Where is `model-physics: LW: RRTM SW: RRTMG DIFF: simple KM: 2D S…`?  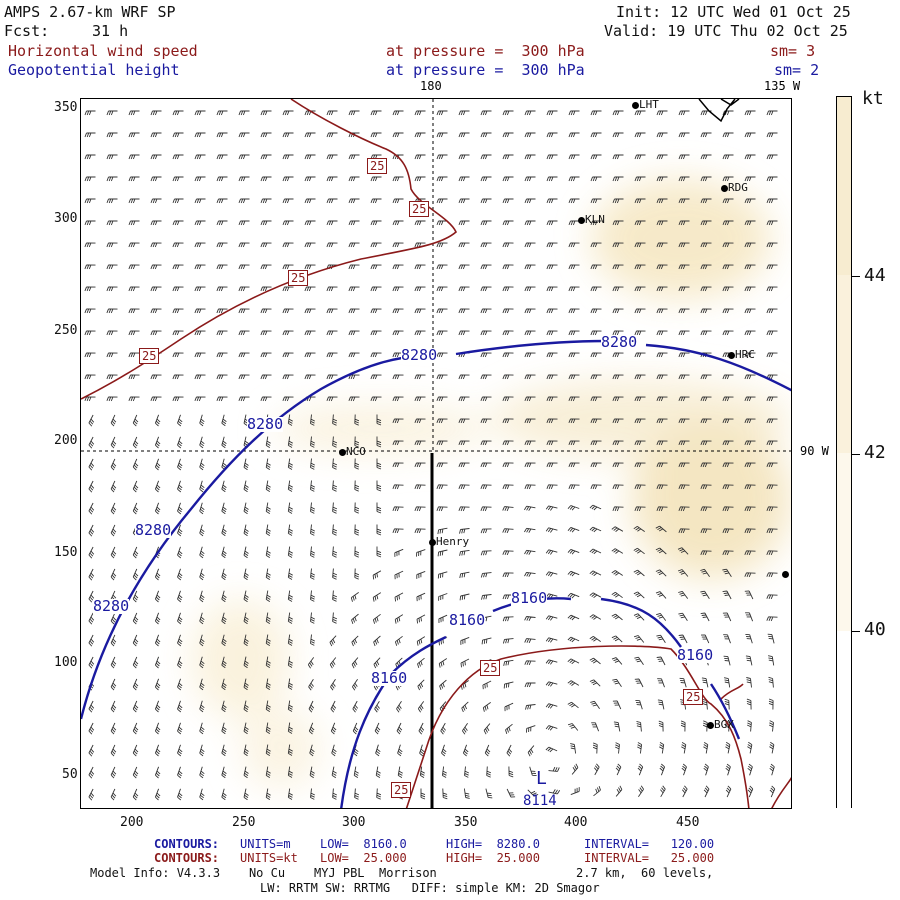 model-physics: LW: RRTM SW: RRTMG DIFF: simple KM: 2D S… is located at coordinates (430, 888).